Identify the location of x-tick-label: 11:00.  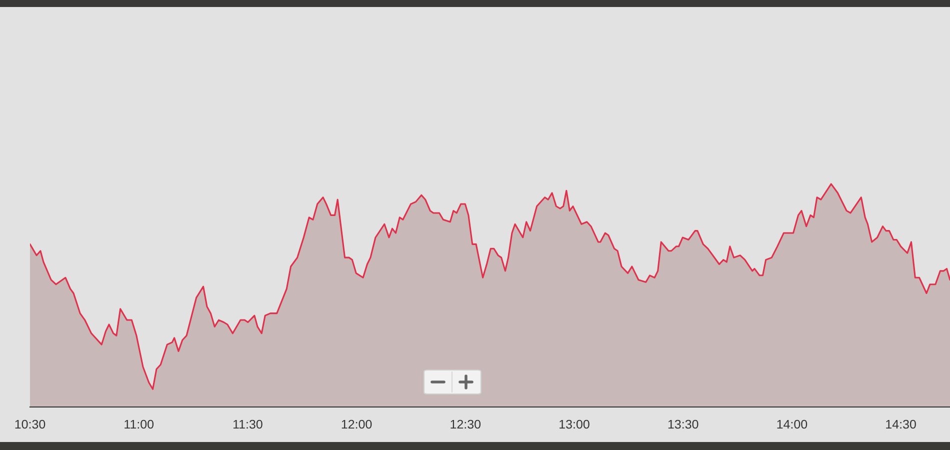
(139, 424).